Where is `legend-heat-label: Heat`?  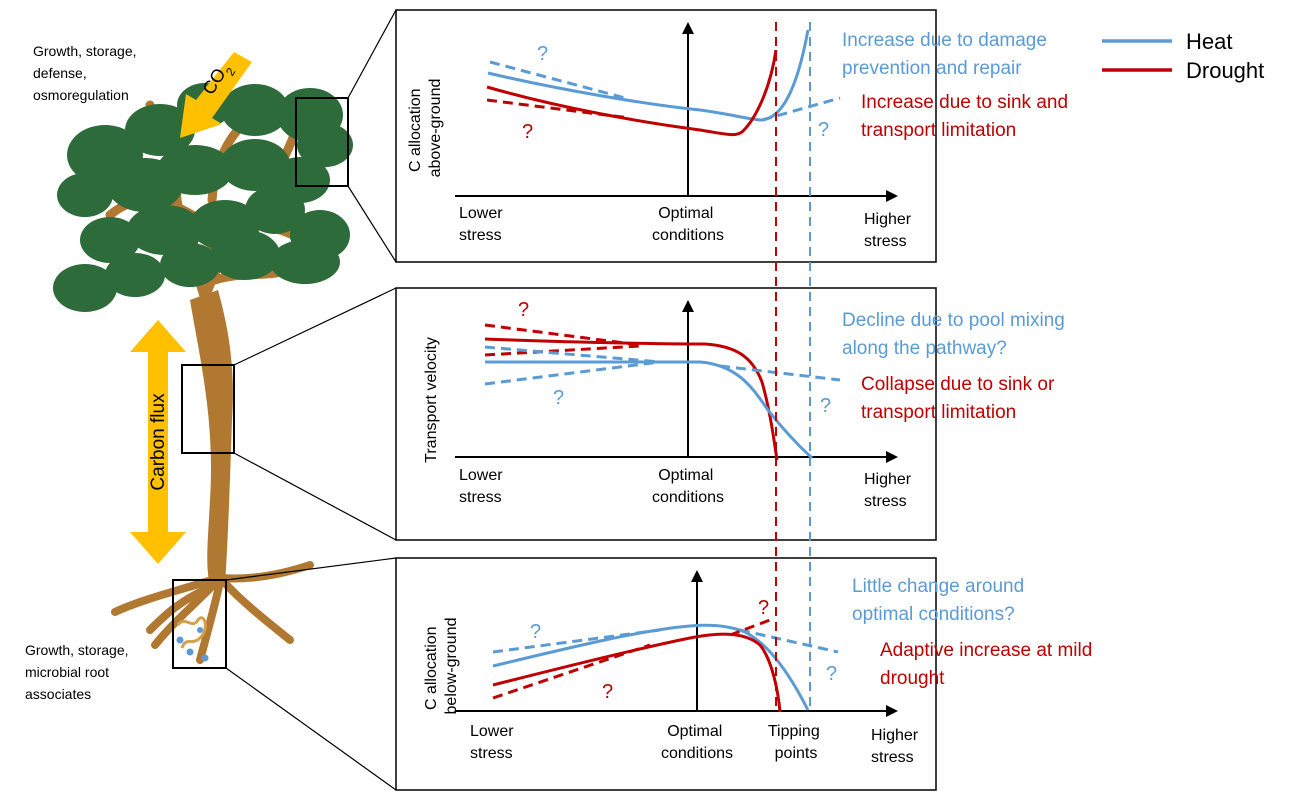 legend-heat-label: Heat is located at coordinates (1209, 41).